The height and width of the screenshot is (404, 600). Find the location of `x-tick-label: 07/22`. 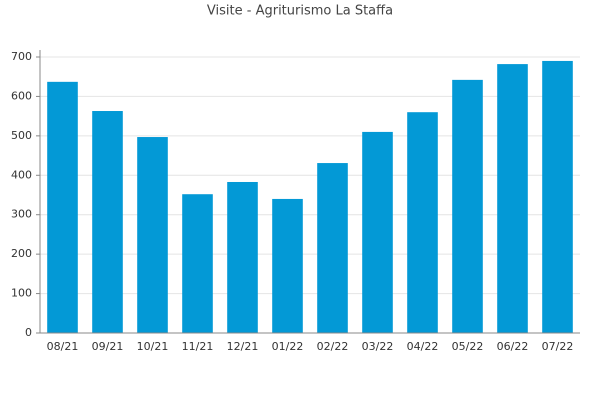

x-tick-label: 07/22 is located at coordinates (558, 346).